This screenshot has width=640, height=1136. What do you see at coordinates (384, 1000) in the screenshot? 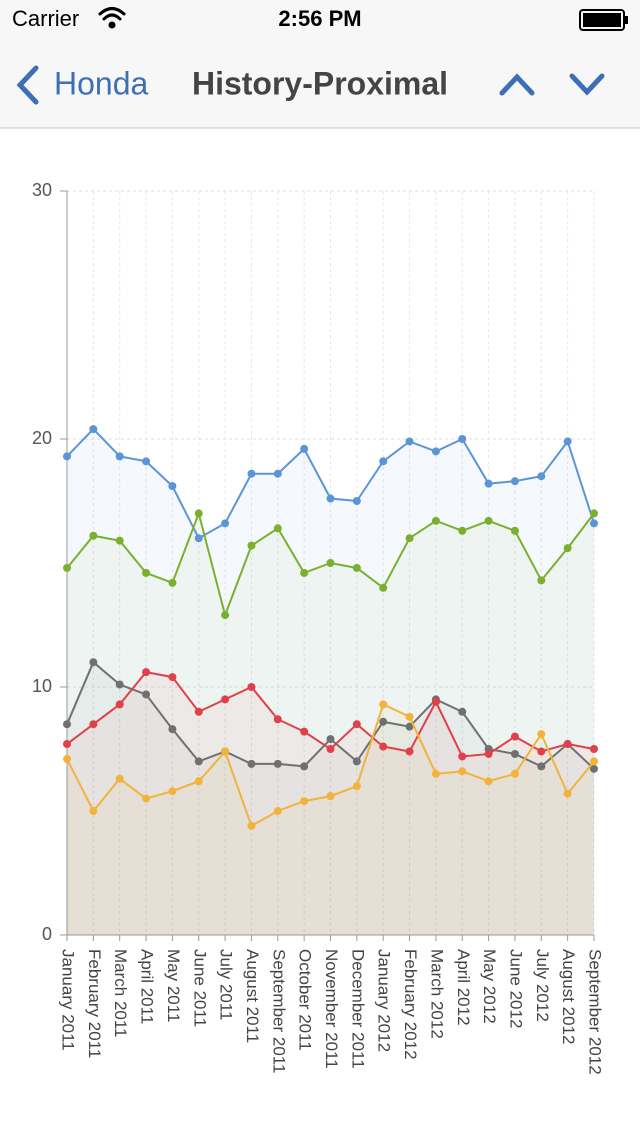
I see `x-tick-label: January 2012` at bounding box center [384, 1000].